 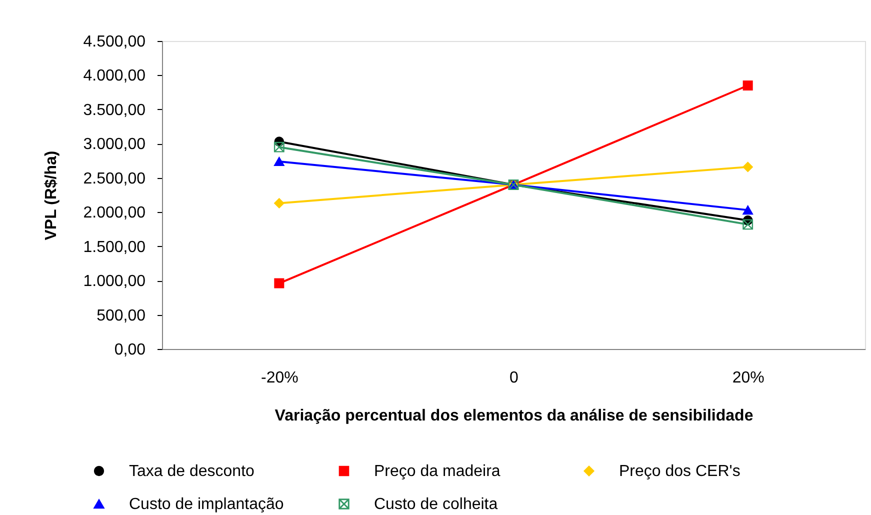 I want to click on y-tick-label: 2.000,00, so click(x=114, y=213).